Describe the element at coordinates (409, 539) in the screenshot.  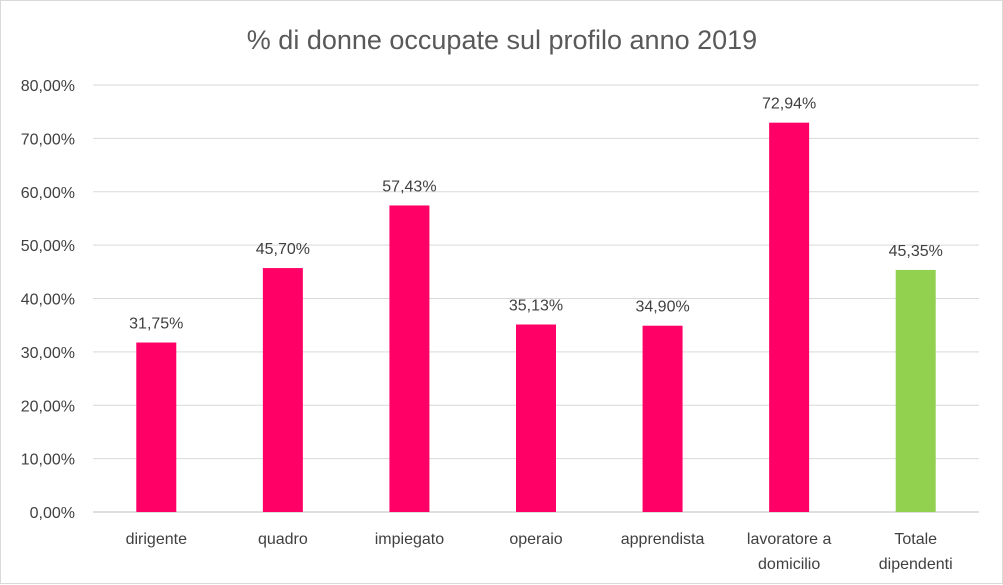
I see `category-label: impiegato` at that location.